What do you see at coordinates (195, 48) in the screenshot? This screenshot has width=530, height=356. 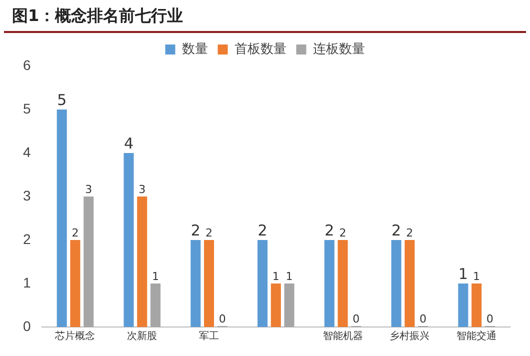 I see `legend-label: 数量` at bounding box center [195, 48].